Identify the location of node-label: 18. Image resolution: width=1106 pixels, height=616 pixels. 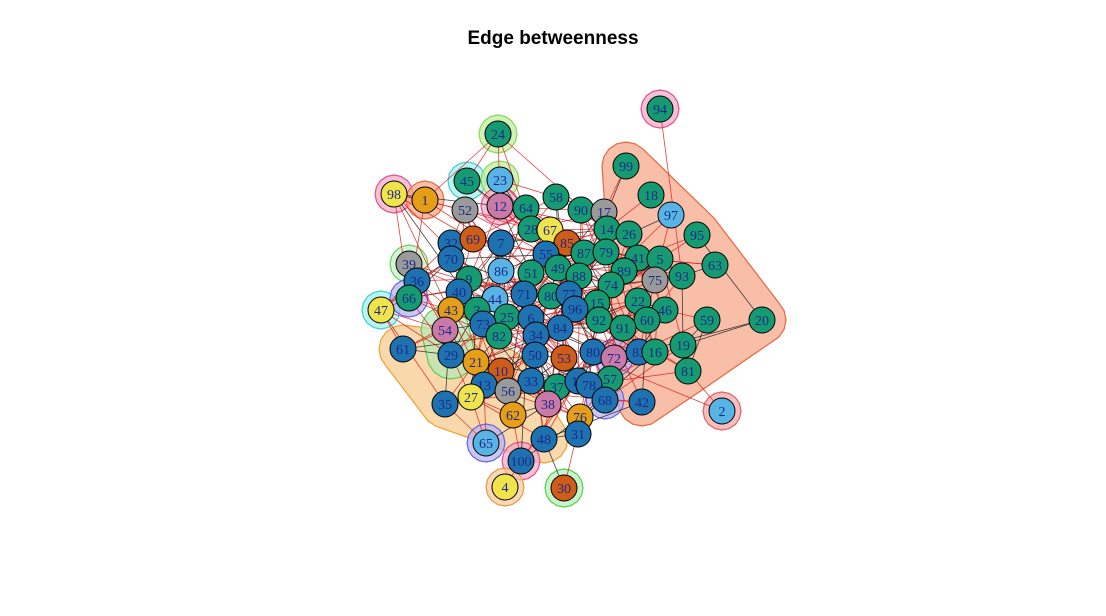
(651, 196).